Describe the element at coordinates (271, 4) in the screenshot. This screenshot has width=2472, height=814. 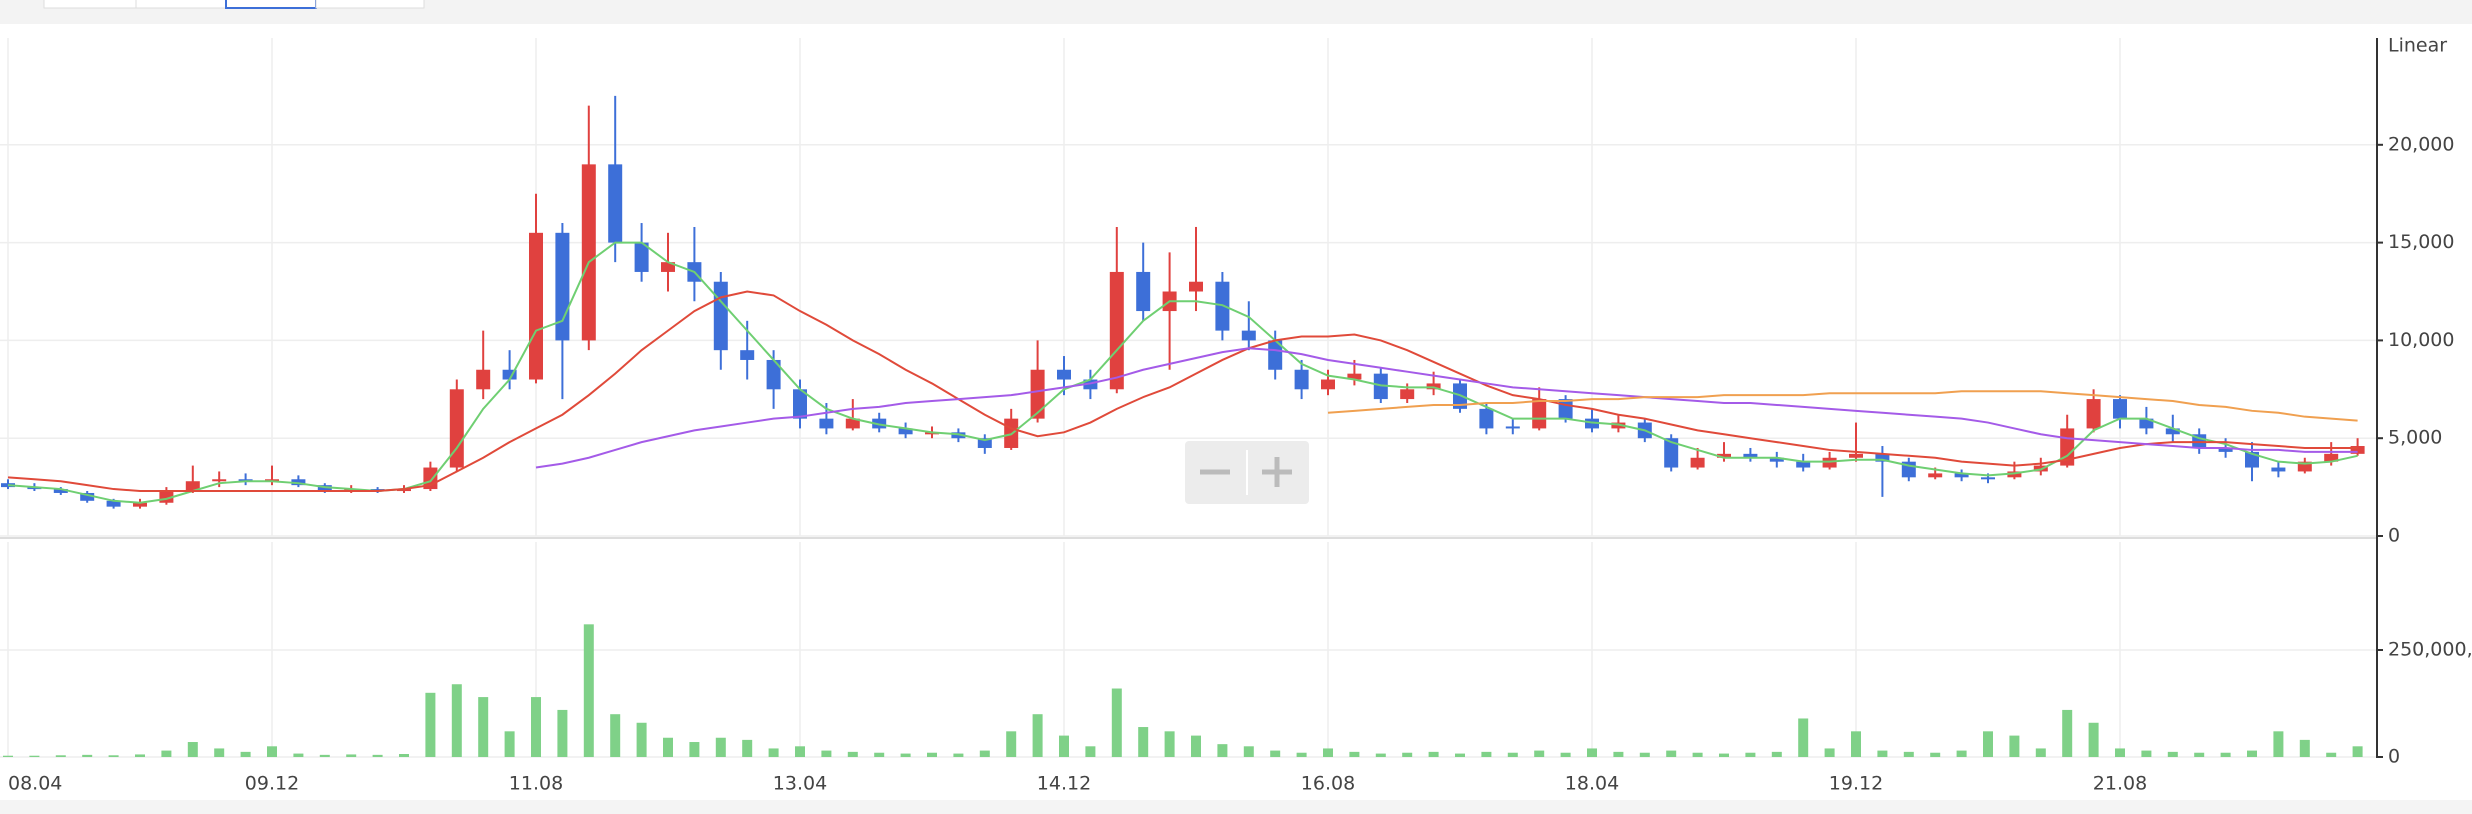
I see `tab-selected` at that location.